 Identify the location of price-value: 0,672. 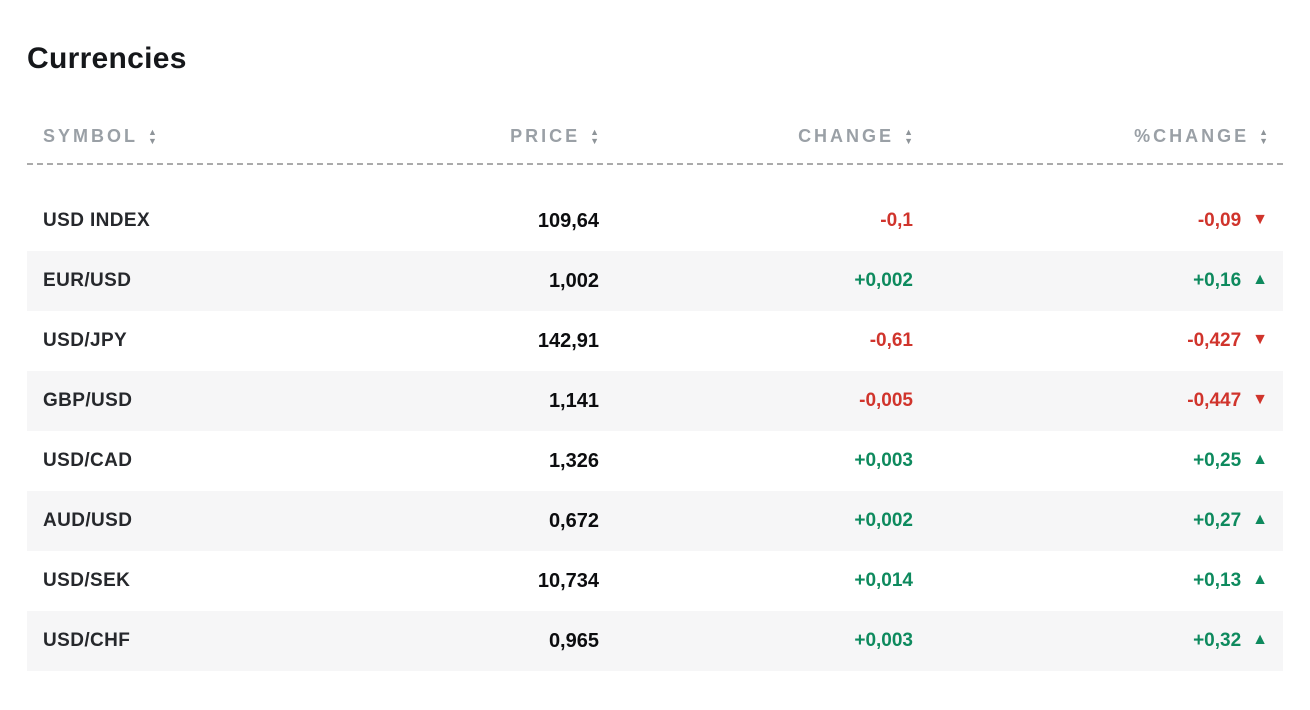
(573, 520).